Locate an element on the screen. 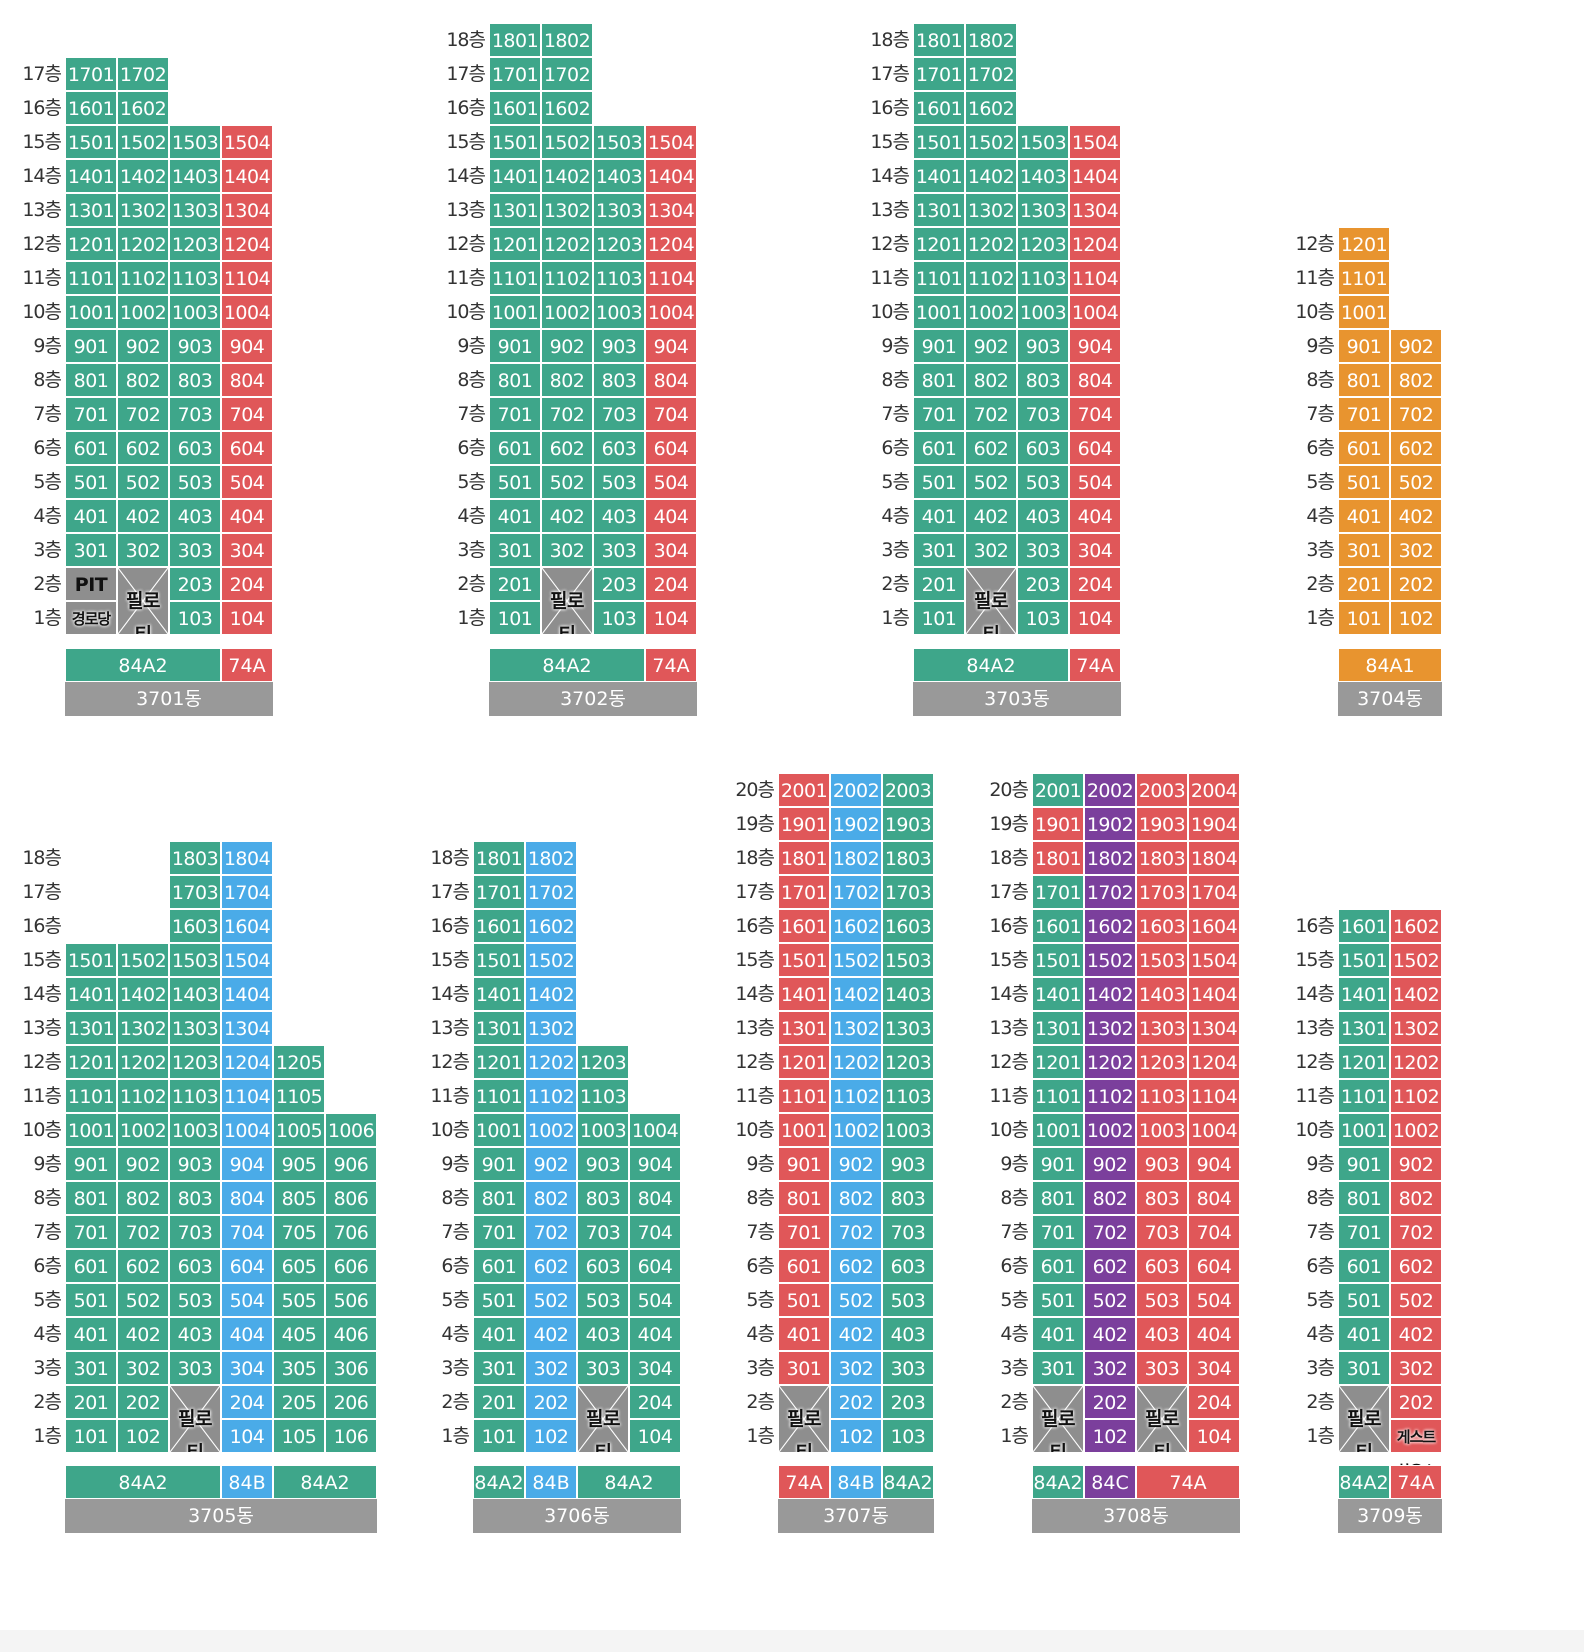  unit-cell: 1701 is located at coordinates (91, 74).